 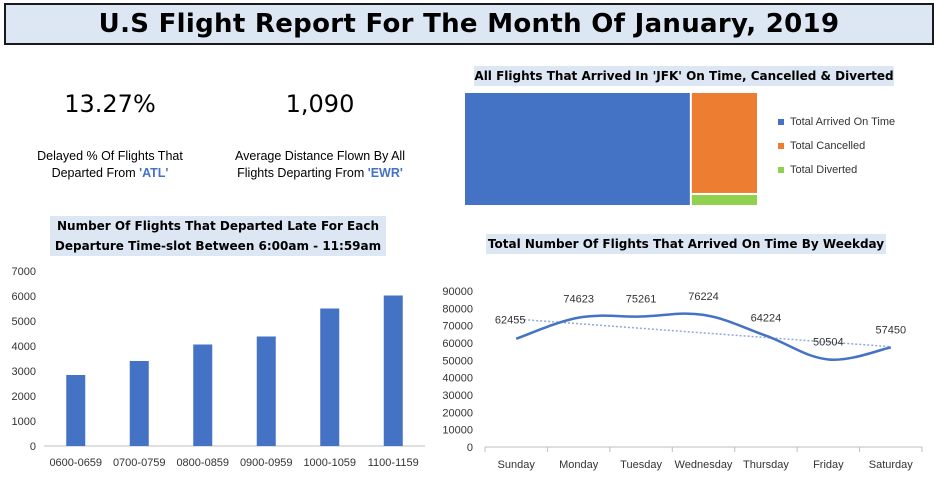 I want to click on x-tick-label: Thursday, so click(x=766, y=465).